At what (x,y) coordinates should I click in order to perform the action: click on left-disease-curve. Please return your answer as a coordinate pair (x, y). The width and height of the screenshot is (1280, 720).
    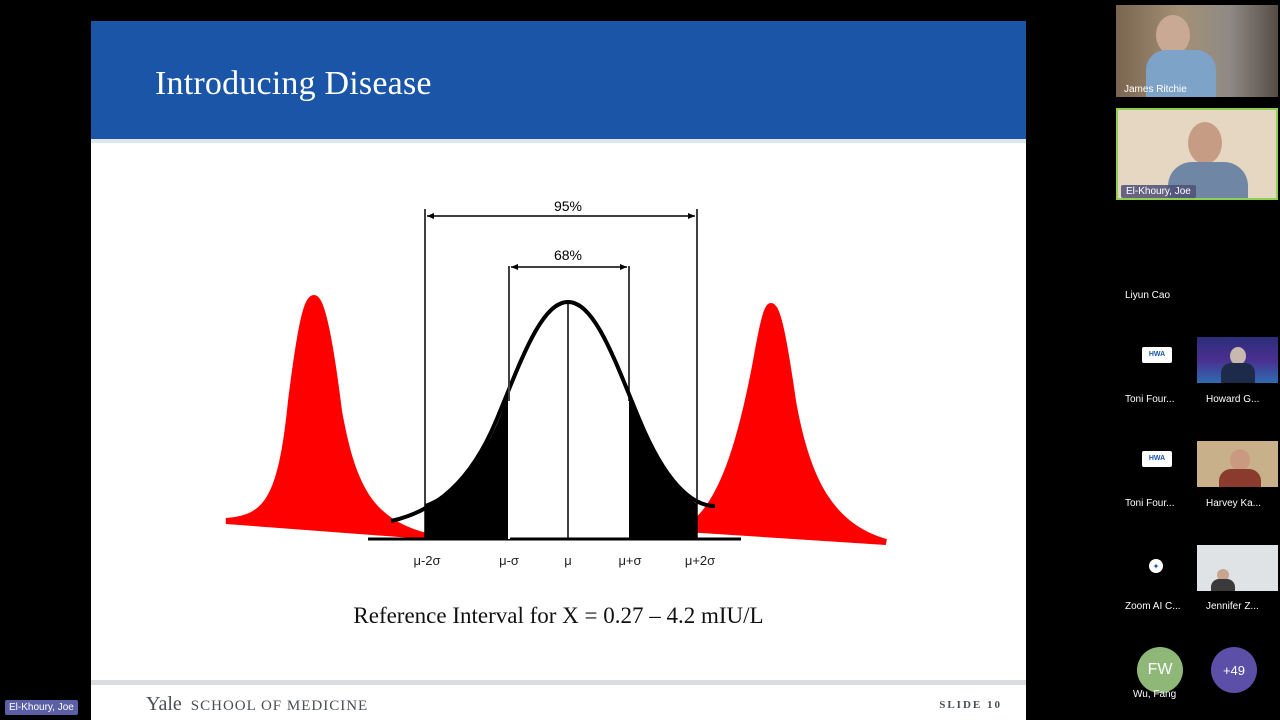
    Looking at the image, I should click on (326, 416).